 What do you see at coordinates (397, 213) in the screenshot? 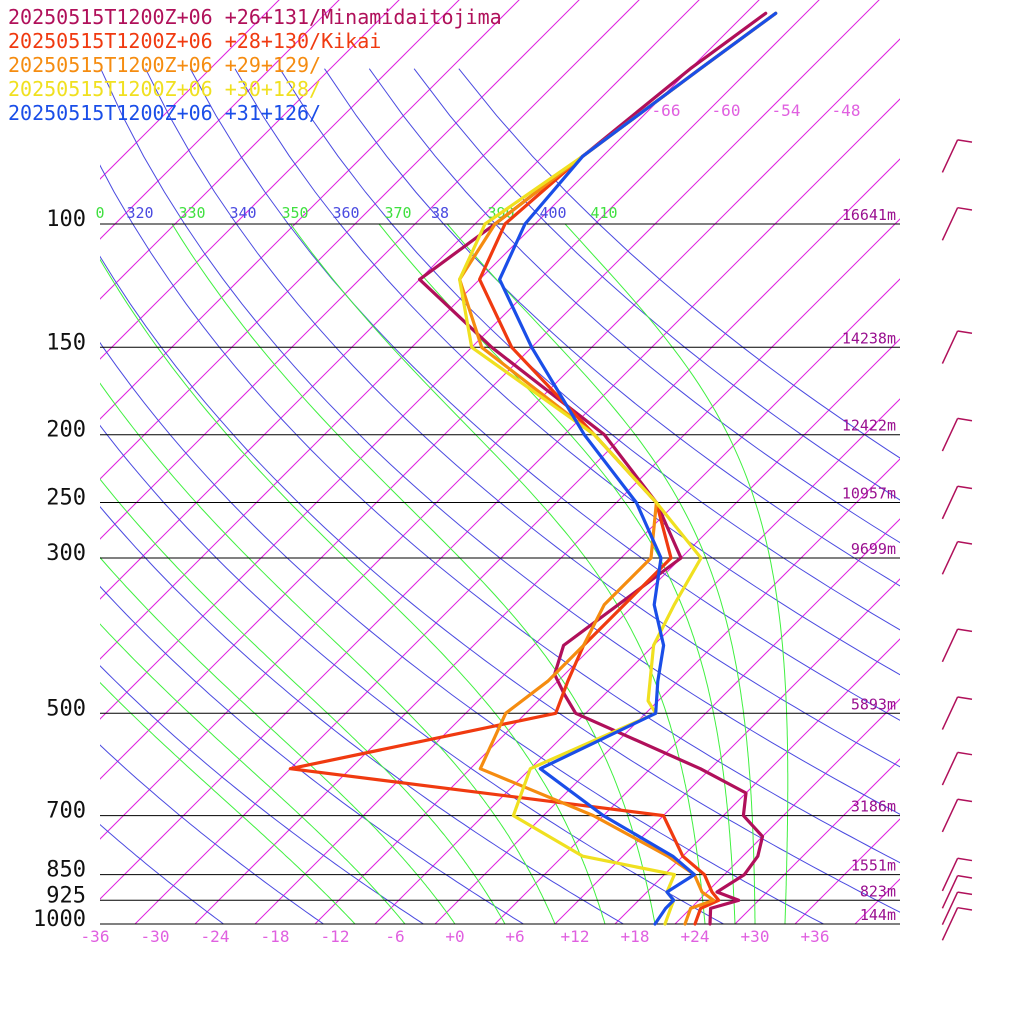
I see `theta-label: 370` at bounding box center [397, 213].